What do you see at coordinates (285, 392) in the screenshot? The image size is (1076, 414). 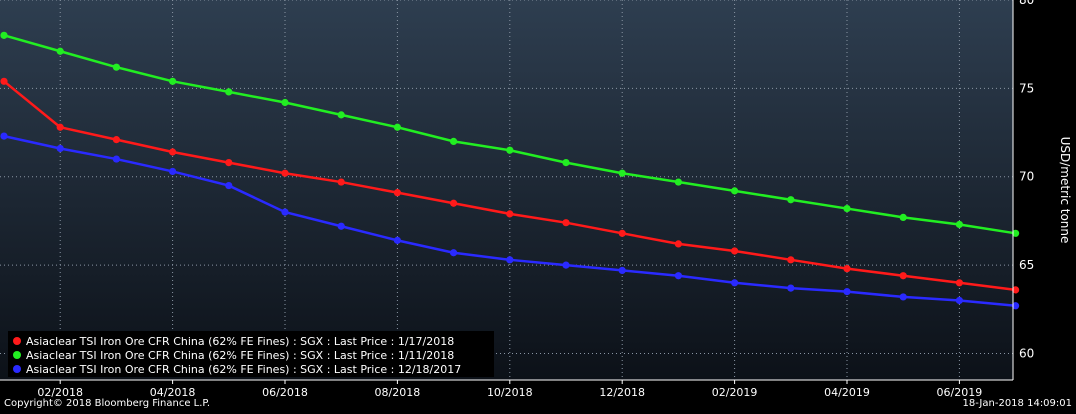 I see `x-tick-label: 06/2018` at bounding box center [285, 392].